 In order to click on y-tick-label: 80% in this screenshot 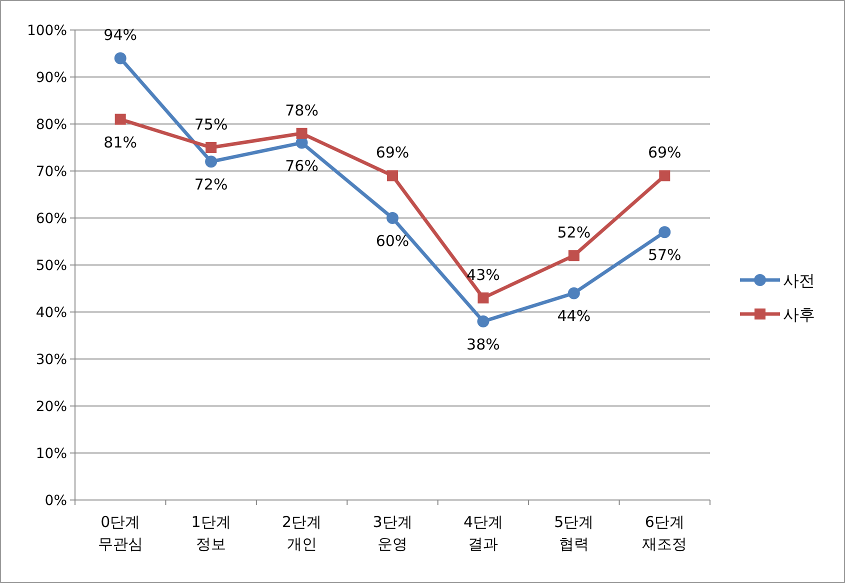, I will do `click(51, 125)`.